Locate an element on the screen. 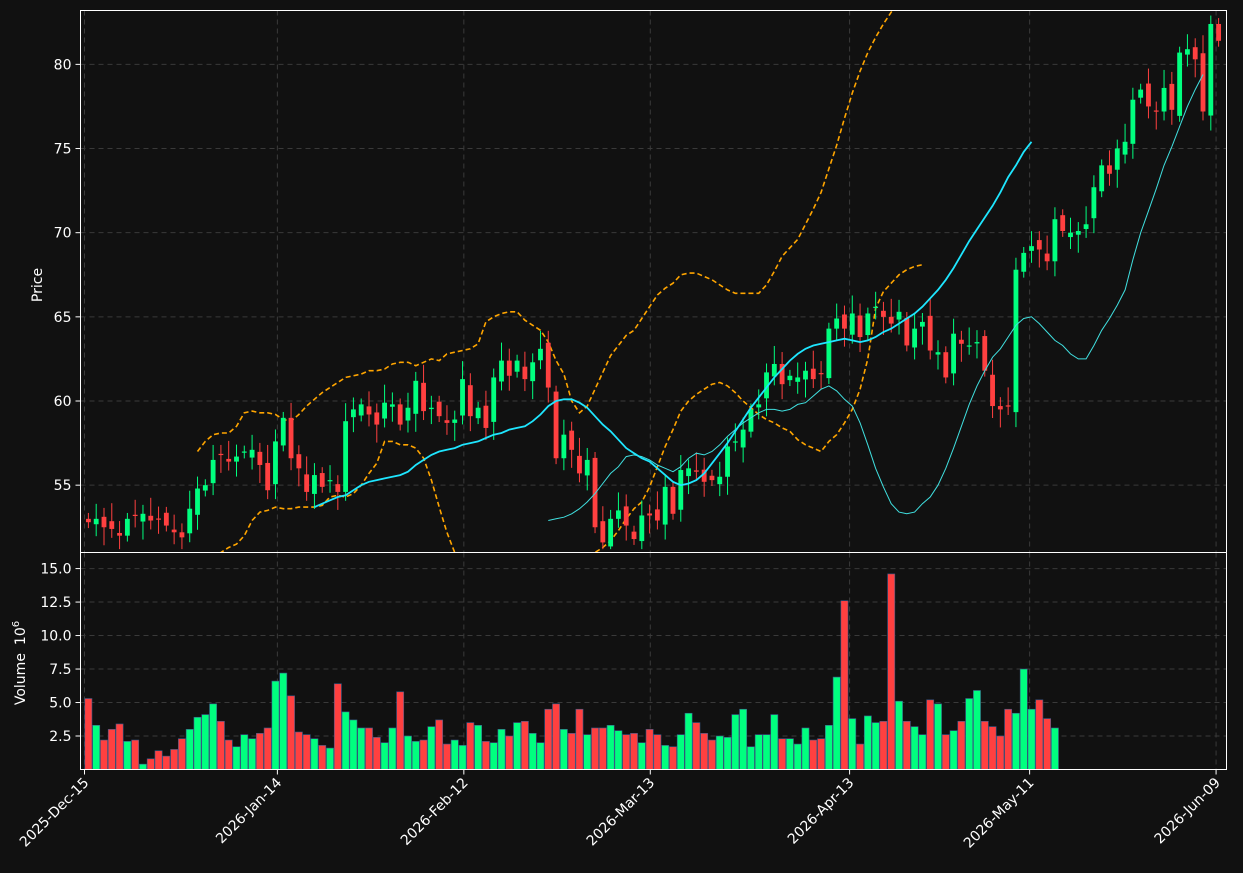  volume-y-tick-label: 5.0 is located at coordinates (60, 704).